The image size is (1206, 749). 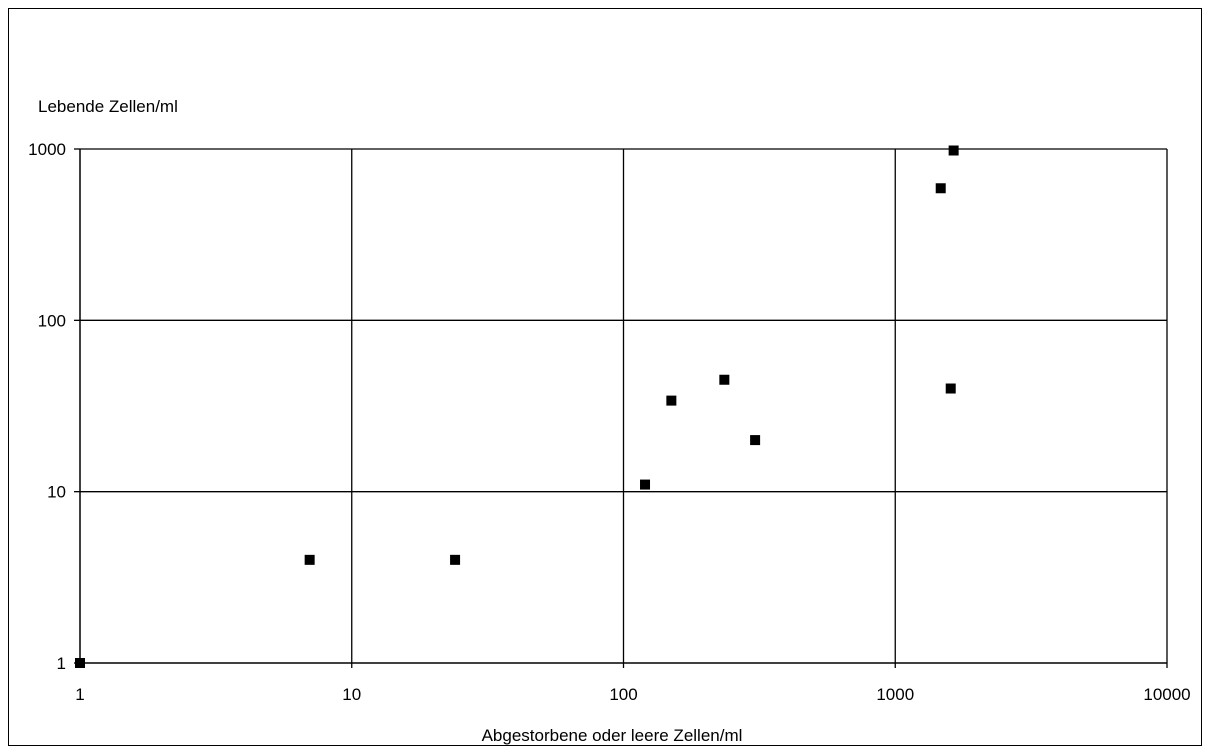 I want to click on y-tick-label: 100, so click(x=52, y=320).